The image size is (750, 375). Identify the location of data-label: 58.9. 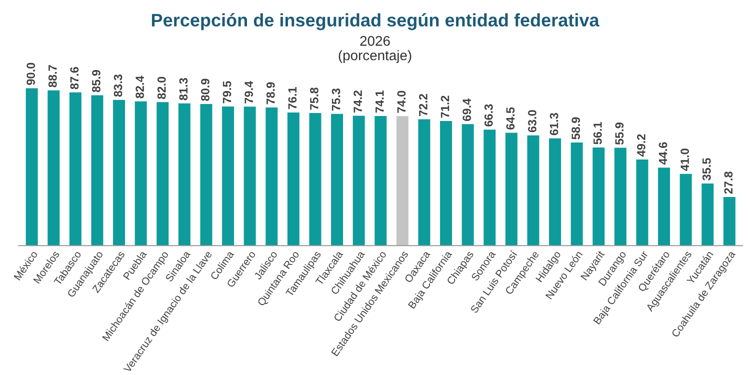
(576, 128).